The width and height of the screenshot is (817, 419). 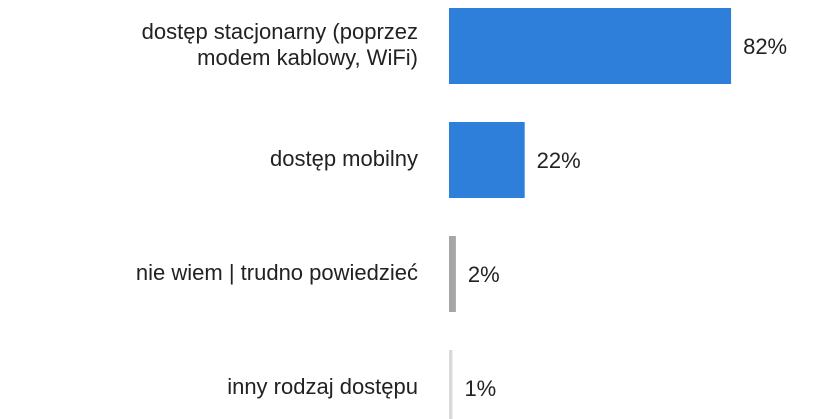 I want to click on category-label: inny rodzaj dostępu, so click(x=322, y=386).